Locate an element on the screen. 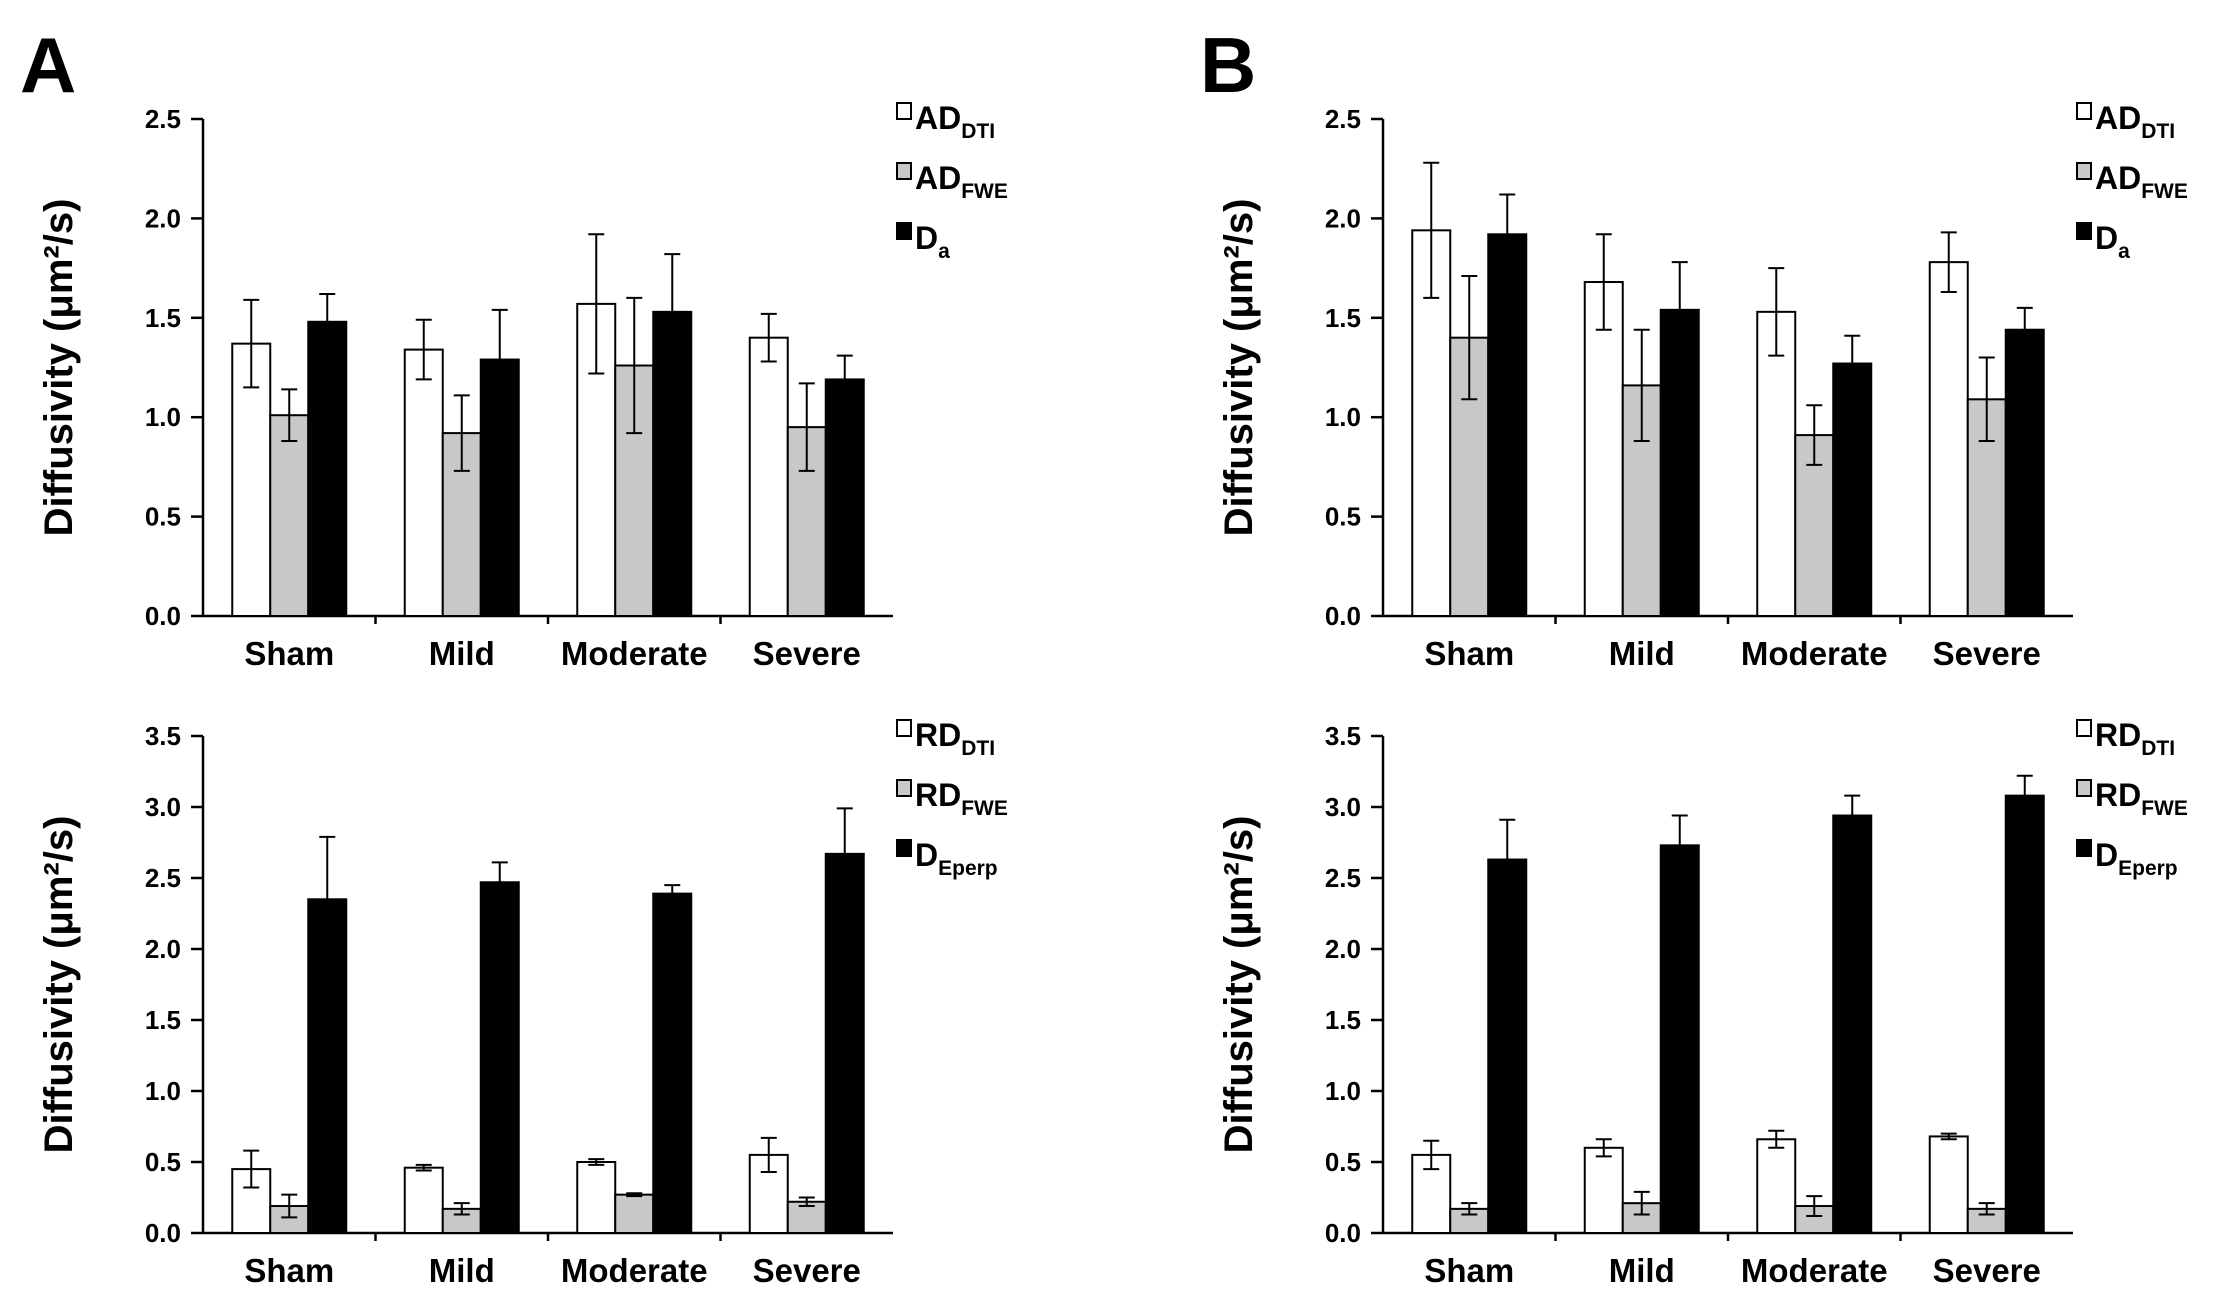 This screenshot has width=2225, height=1297. legend-subscript-text: Eperp is located at coordinates (968, 868).